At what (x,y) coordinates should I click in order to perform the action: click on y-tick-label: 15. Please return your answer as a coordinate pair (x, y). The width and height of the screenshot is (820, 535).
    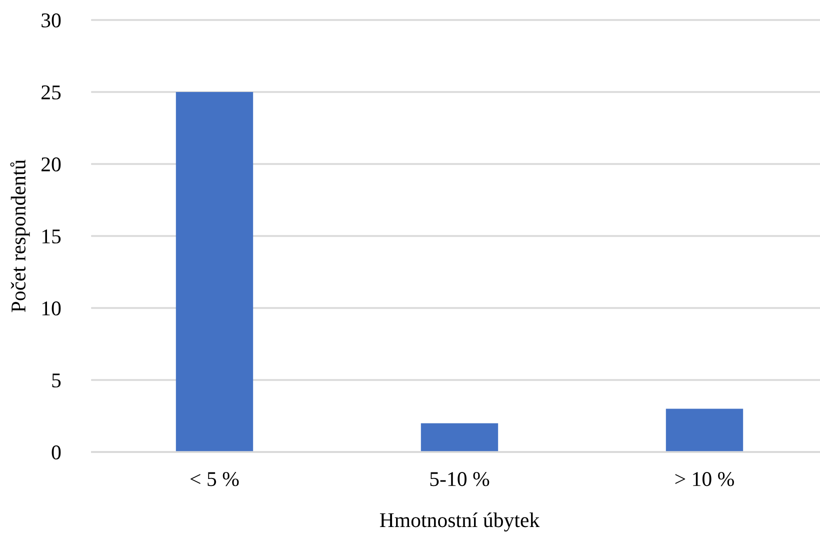
    Looking at the image, I should click on (51, 236).